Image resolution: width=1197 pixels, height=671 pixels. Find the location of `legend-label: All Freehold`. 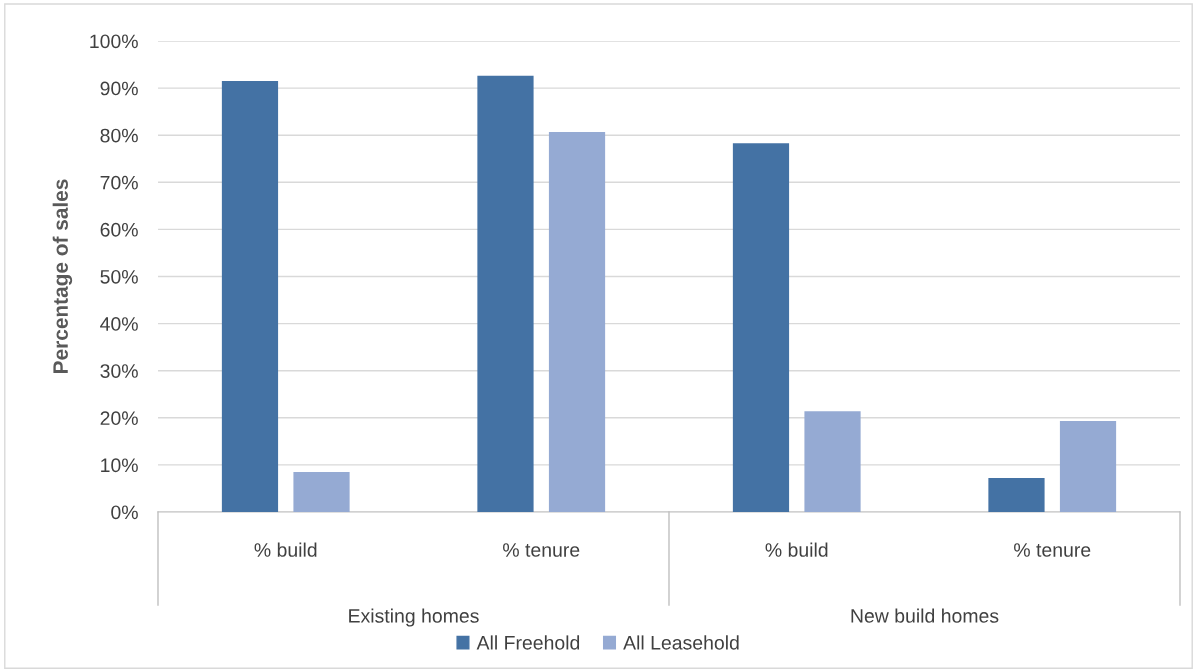

legend-label: All Freehold is located at coordinates (528, 642).